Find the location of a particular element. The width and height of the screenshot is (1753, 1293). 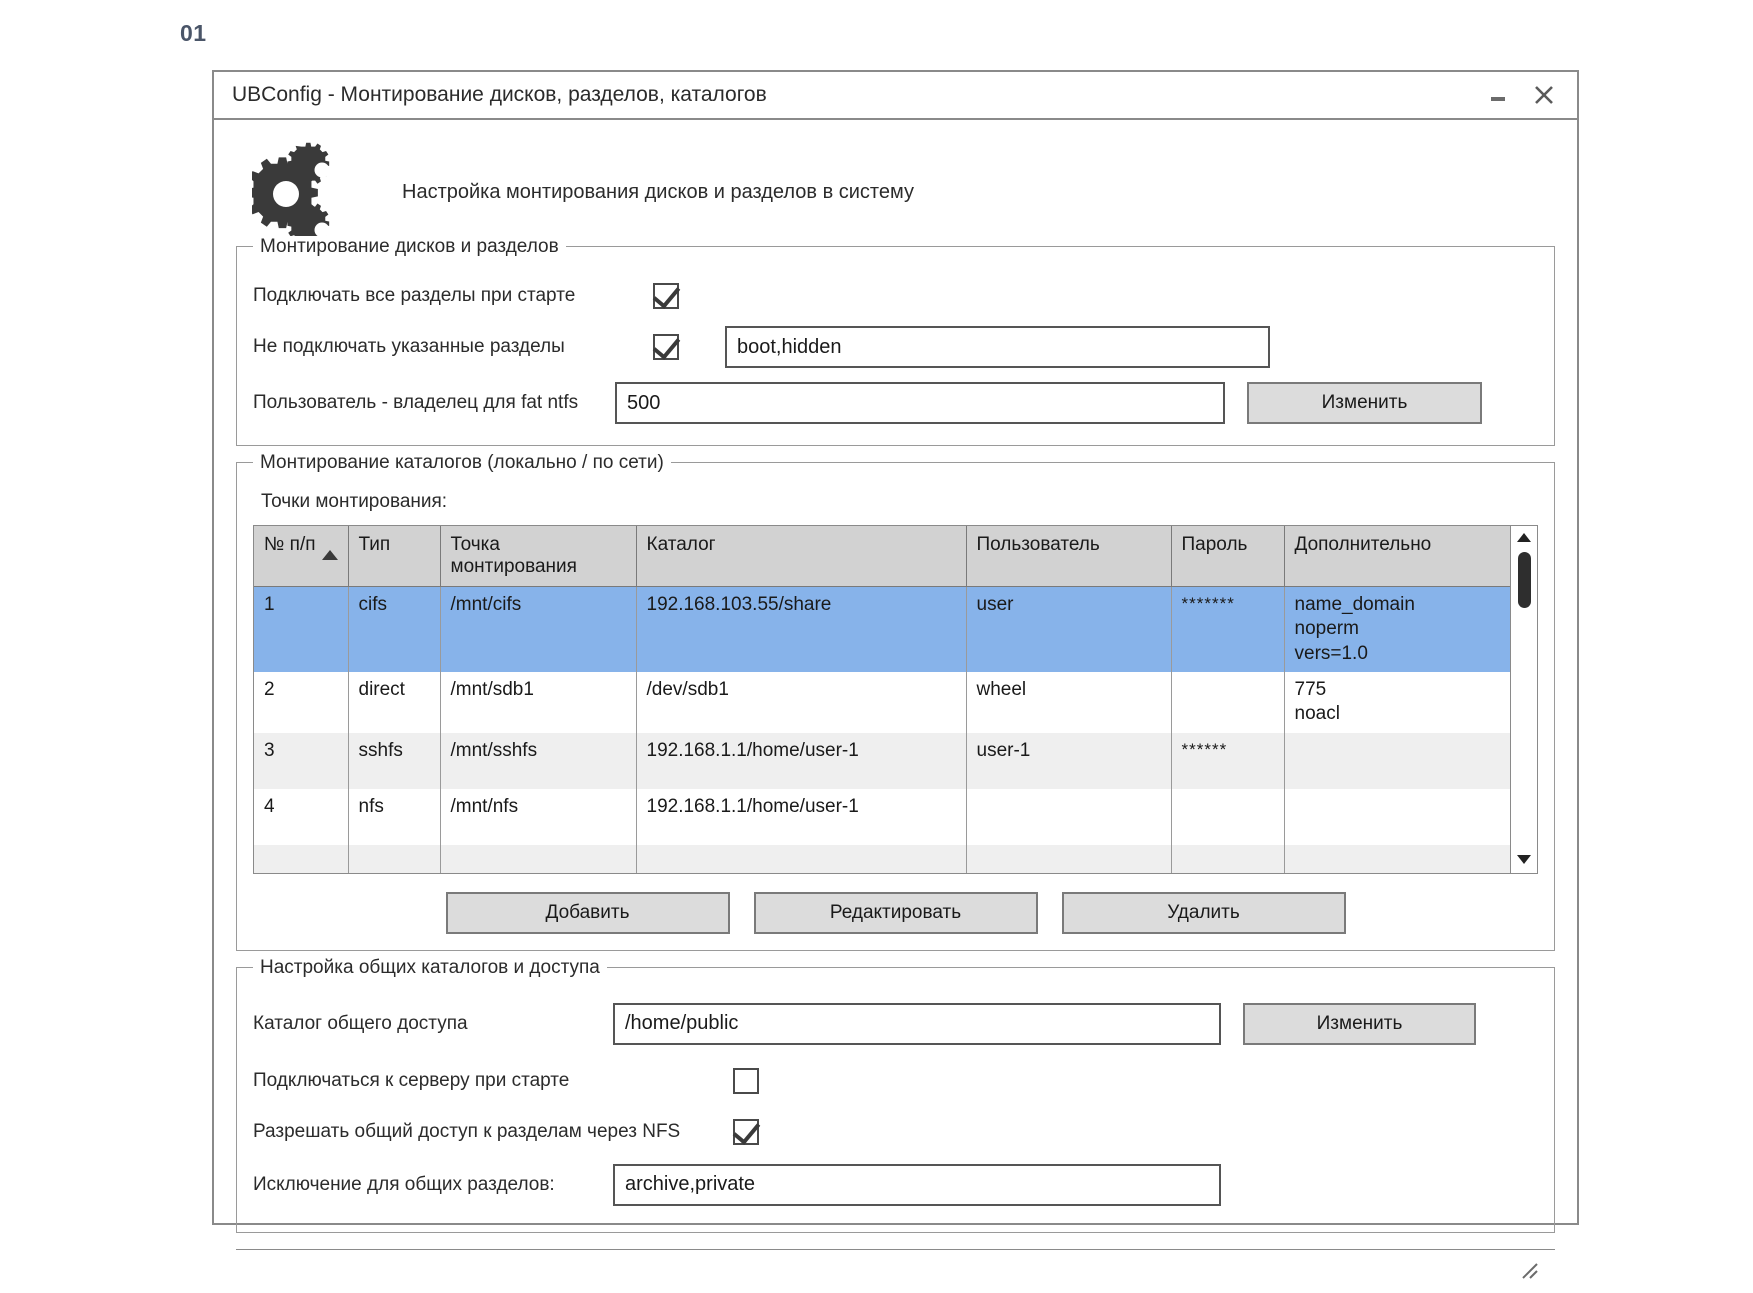

cell-type: sshfs is located at coordinates (394, 760).